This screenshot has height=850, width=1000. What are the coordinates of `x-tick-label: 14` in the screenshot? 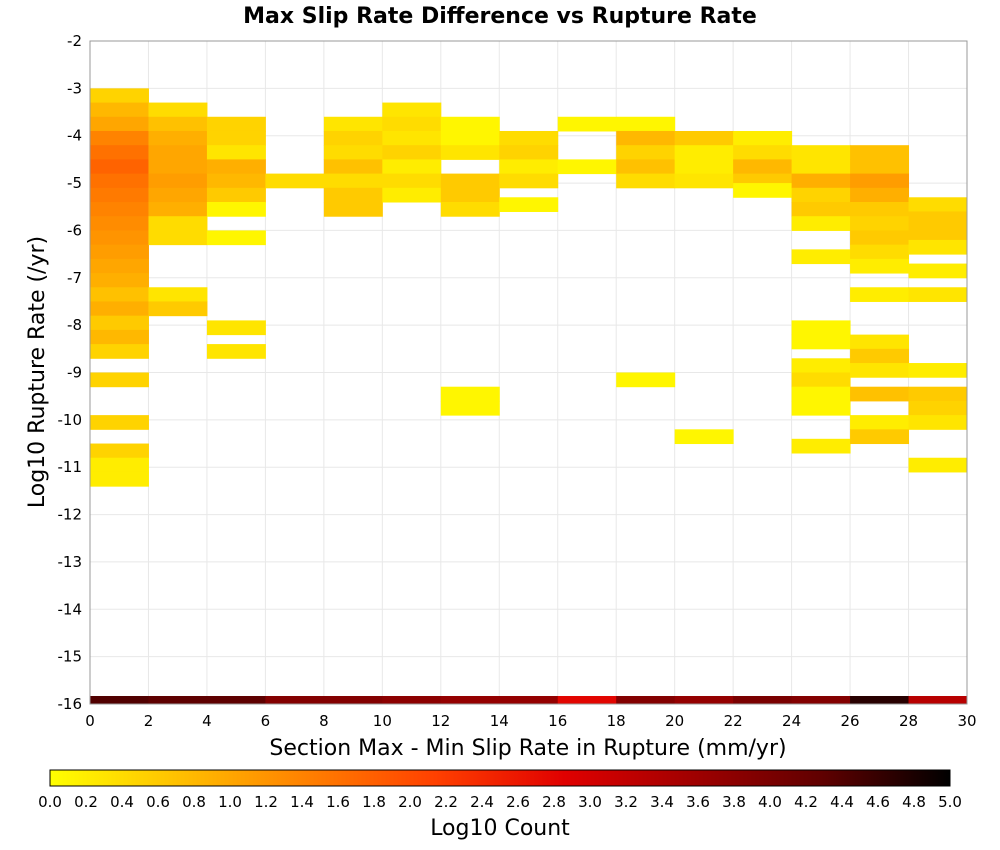 It's located at (499, 721).